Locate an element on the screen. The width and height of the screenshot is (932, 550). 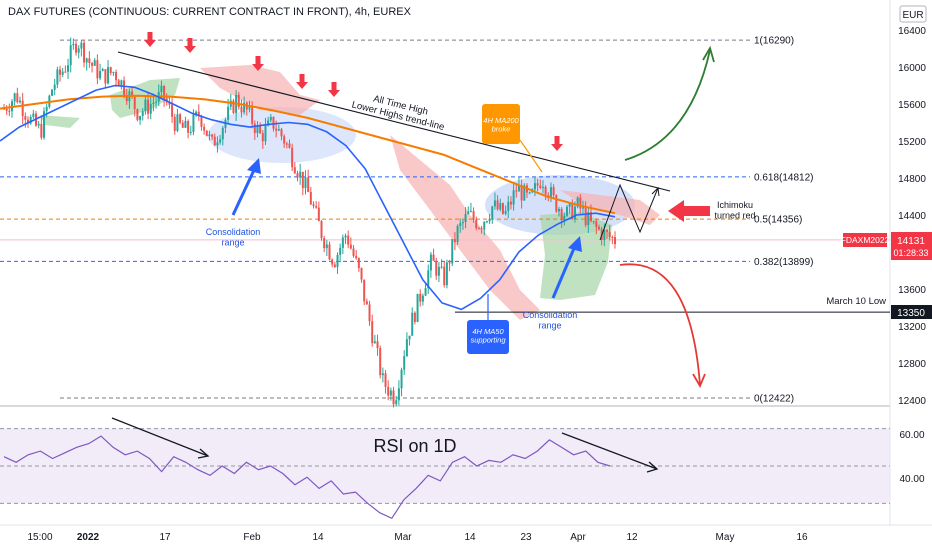
projection-zigzag-head is located at coordinates (655, 191).